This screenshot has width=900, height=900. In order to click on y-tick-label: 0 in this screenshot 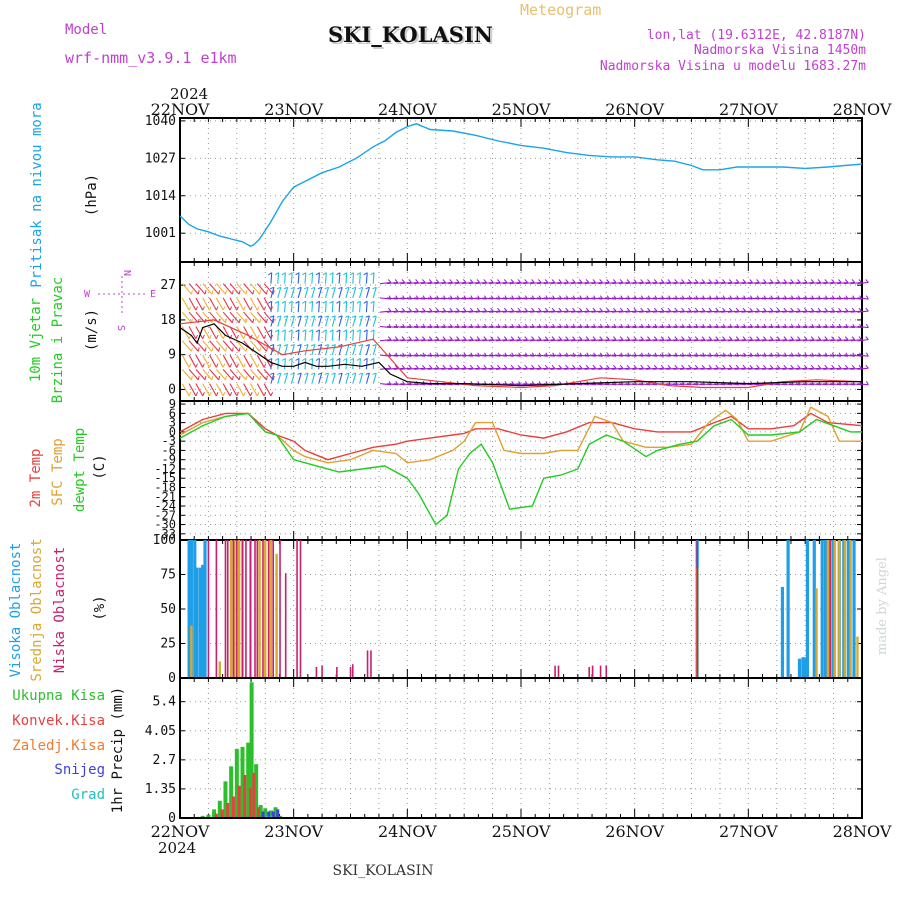, I will do `click(172, 818)`.